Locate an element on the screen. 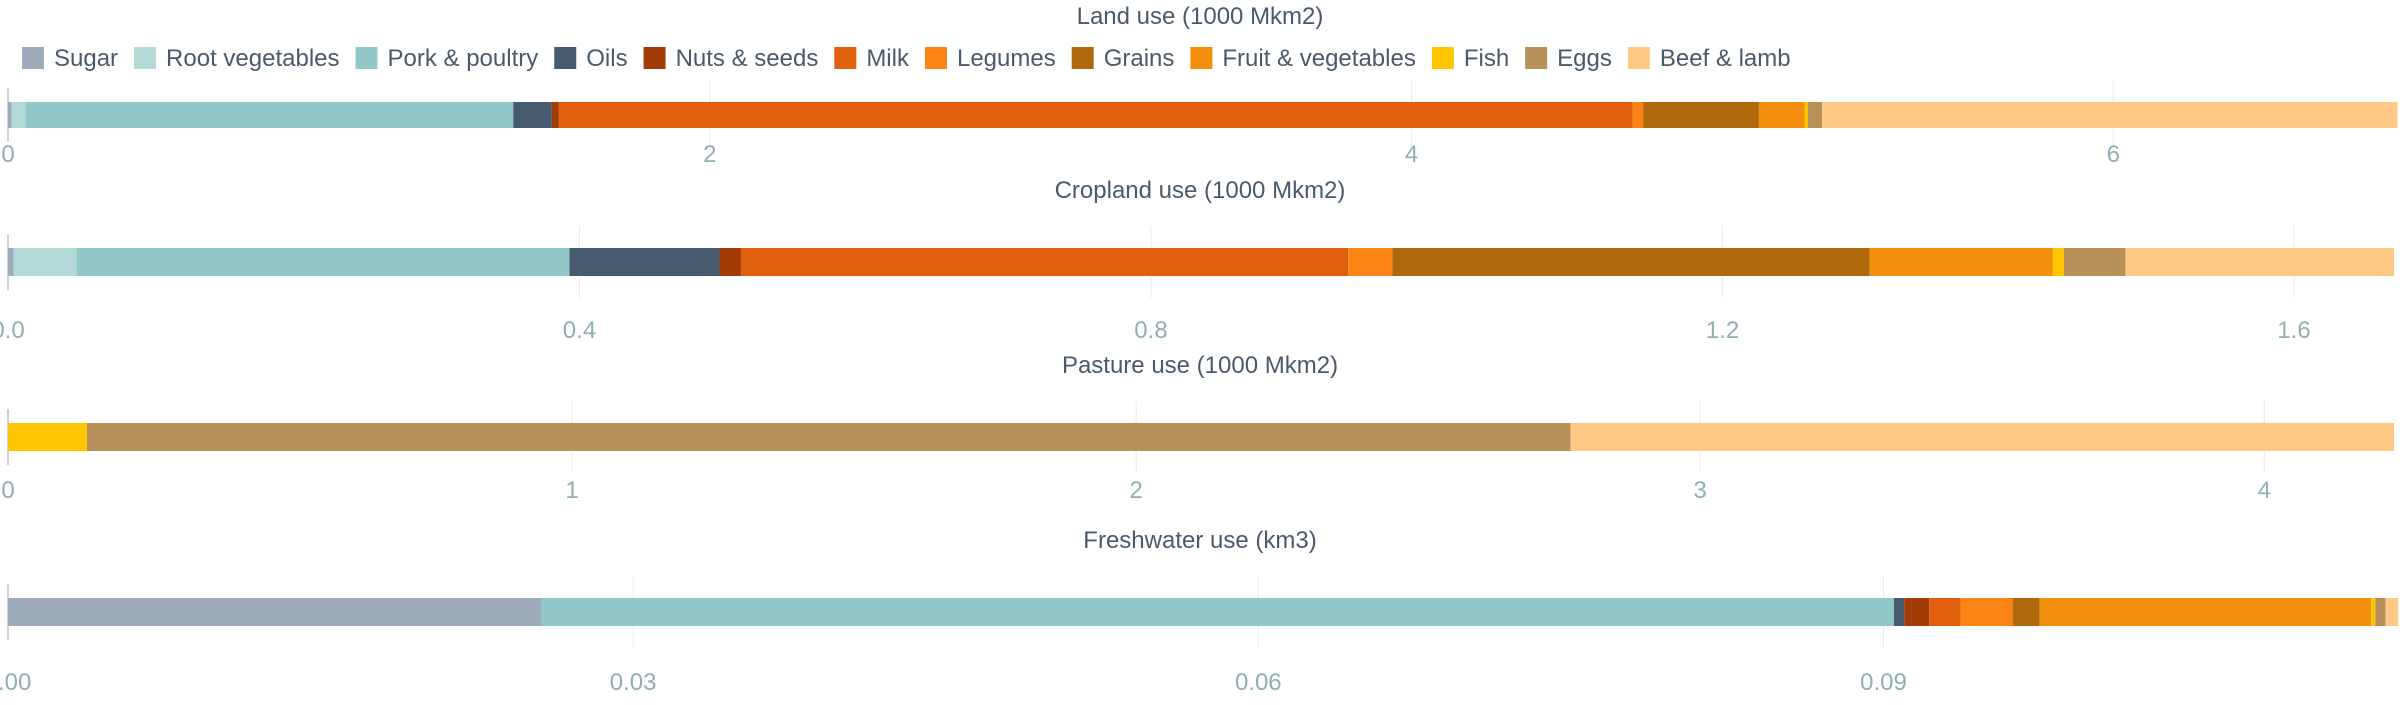  legend-item-pork-and-poultry: Pork & poultry is located at coordinates (447, 58).